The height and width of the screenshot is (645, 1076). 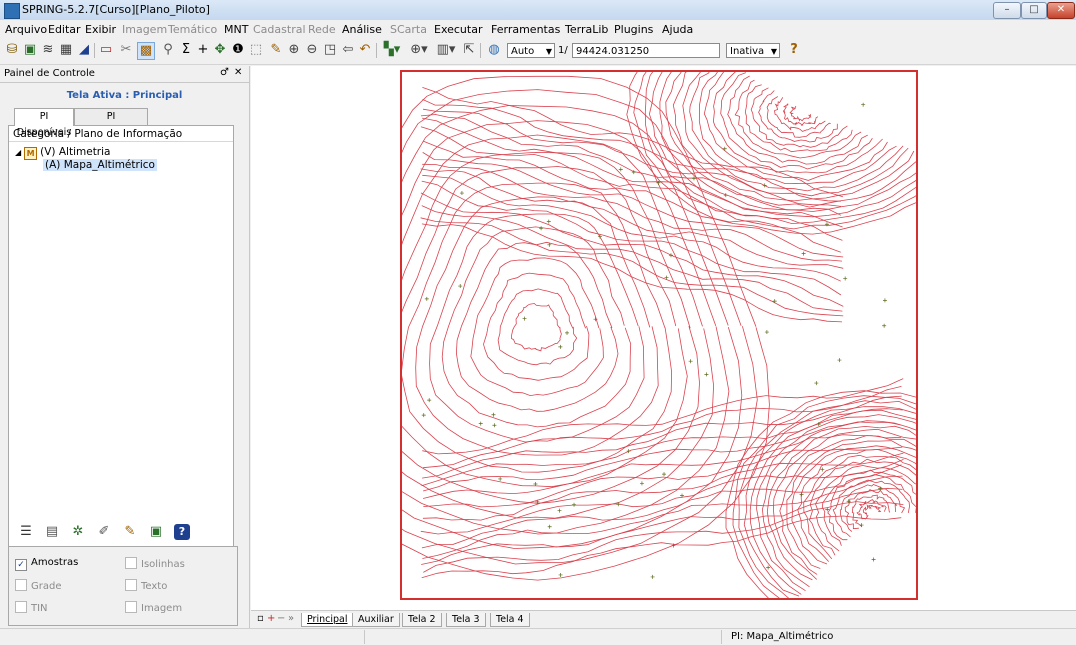 I want to click on undo-icon: ↶, so click(x=365, y=49).